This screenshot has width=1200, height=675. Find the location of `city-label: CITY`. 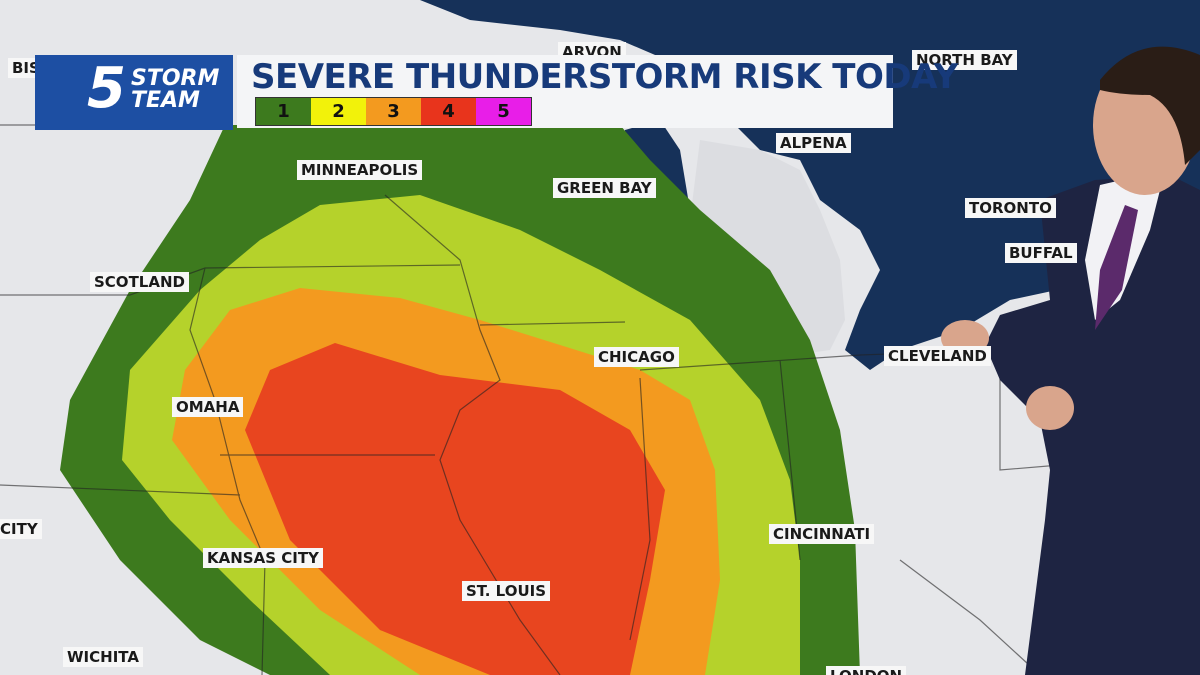

city-label: CITY is located at coordinates (21, 529).